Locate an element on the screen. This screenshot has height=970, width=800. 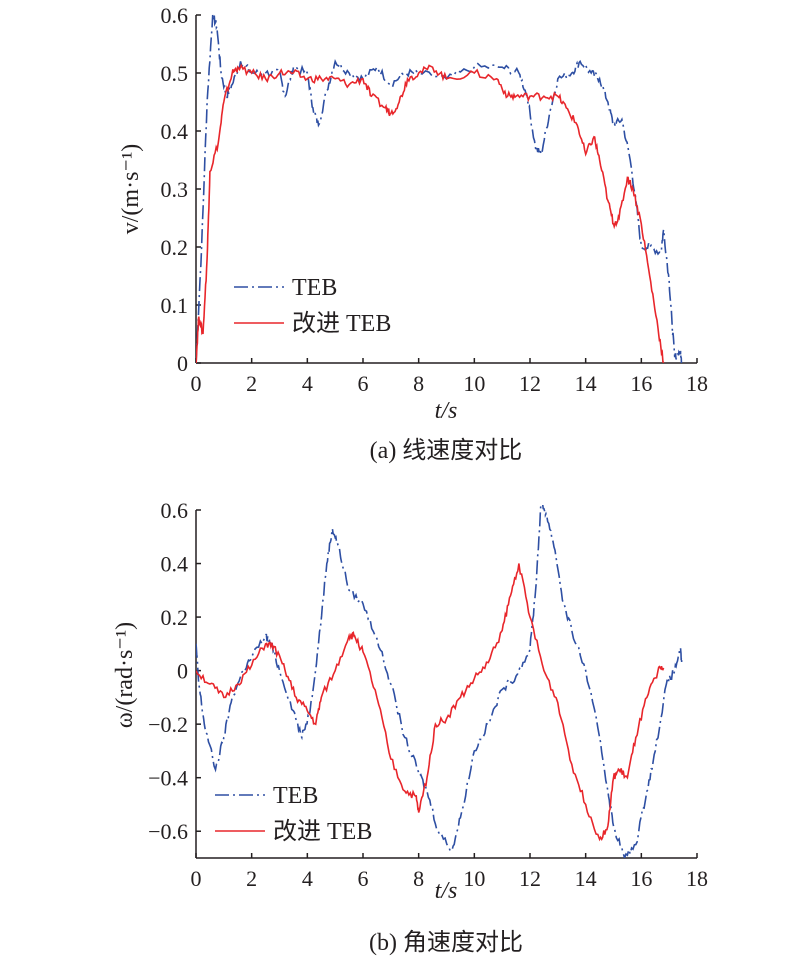
chart-caption: (a) 线速度对比 is located at coordinates (446, 450).